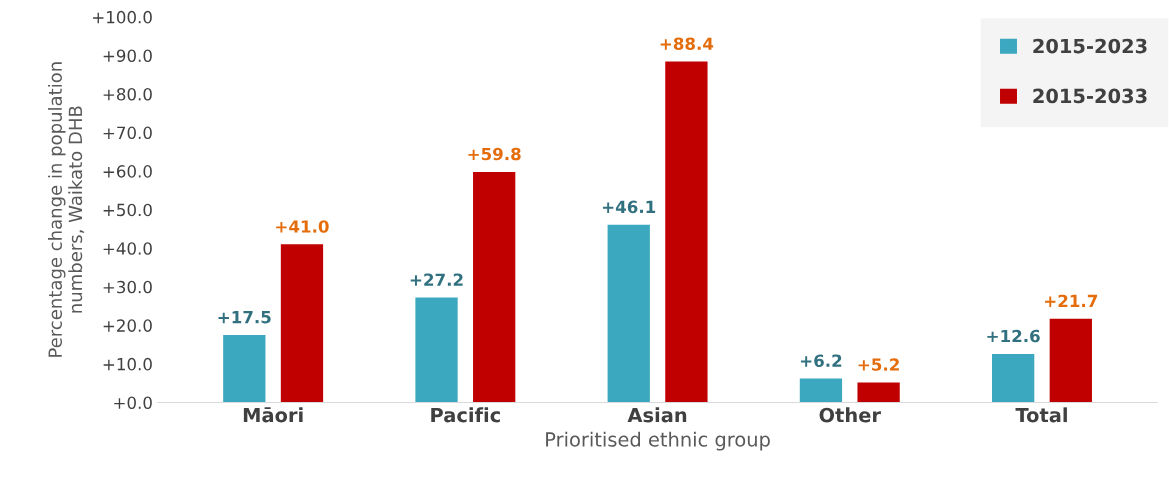 This screenshot has width=1169, height=482. I want to click on data-label: +17.5, so click(244, 317).